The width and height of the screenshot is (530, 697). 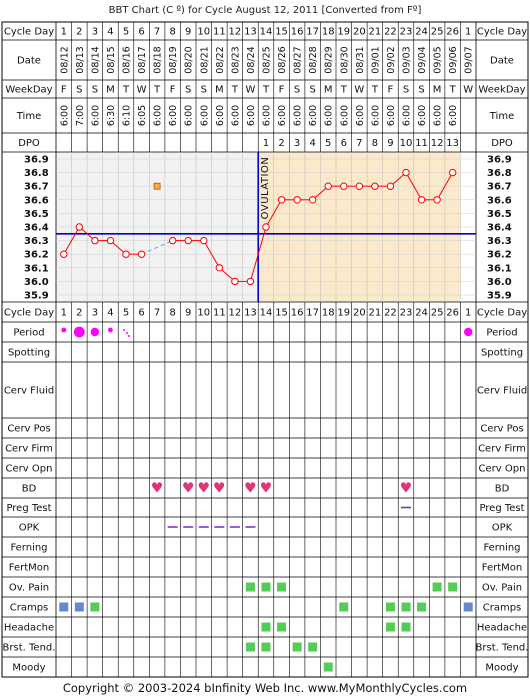 What do you see at coordinates (312, 32) in the screenshot?
I see `cycle-day-cell: 17` at bounding box center [312, 32].